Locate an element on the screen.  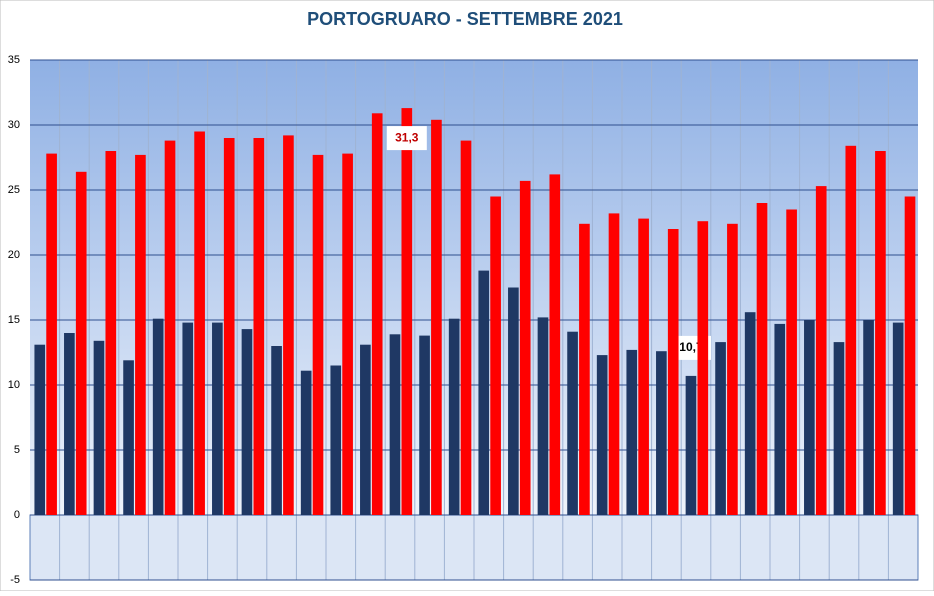
y-tick-label: 15 is located at coordinates (14, 320).